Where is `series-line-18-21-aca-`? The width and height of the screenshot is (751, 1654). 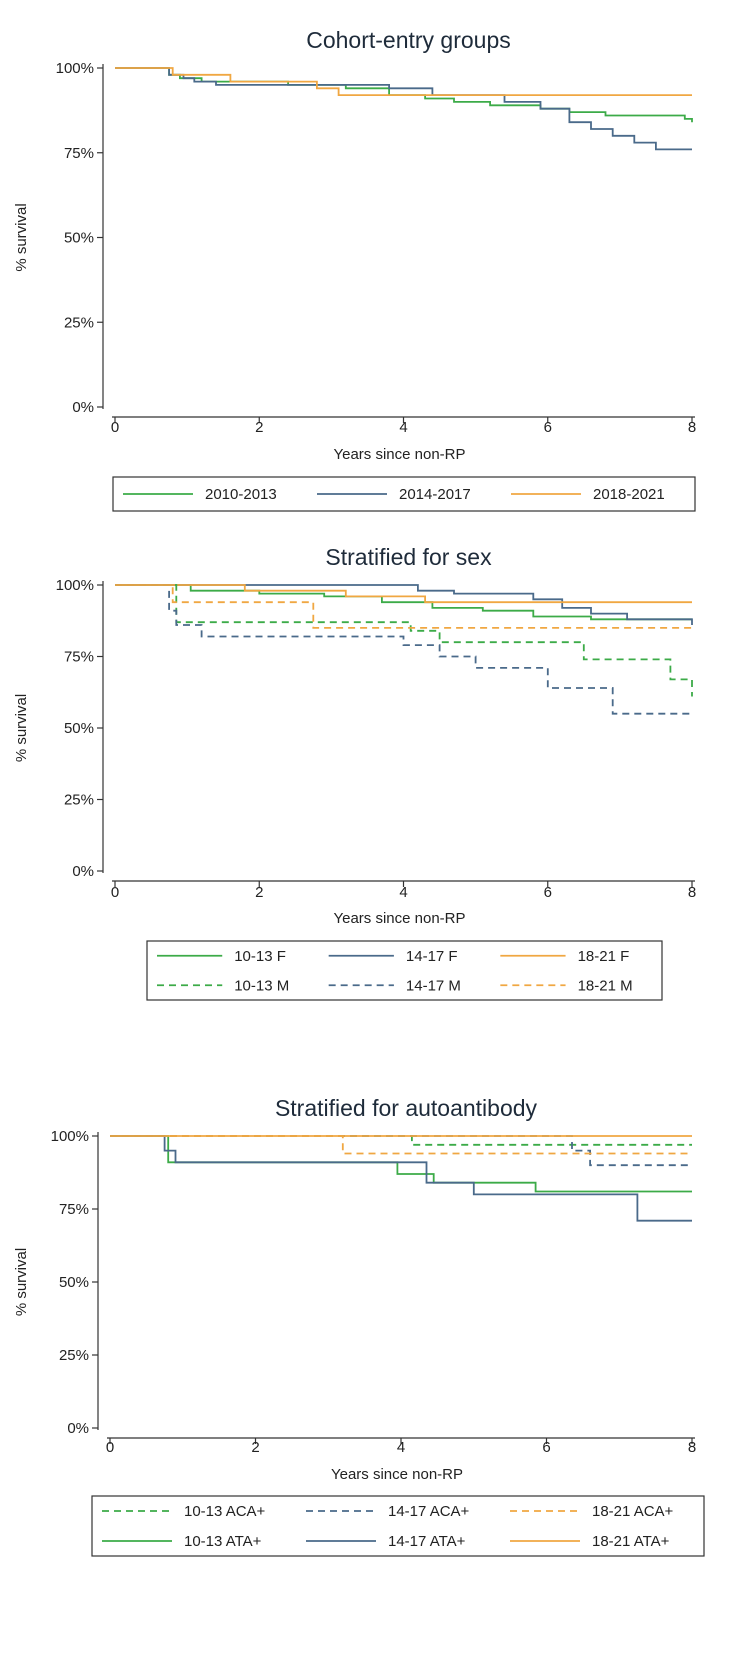 series-line-18-21-aca- is located at coordinates (401, 1145).